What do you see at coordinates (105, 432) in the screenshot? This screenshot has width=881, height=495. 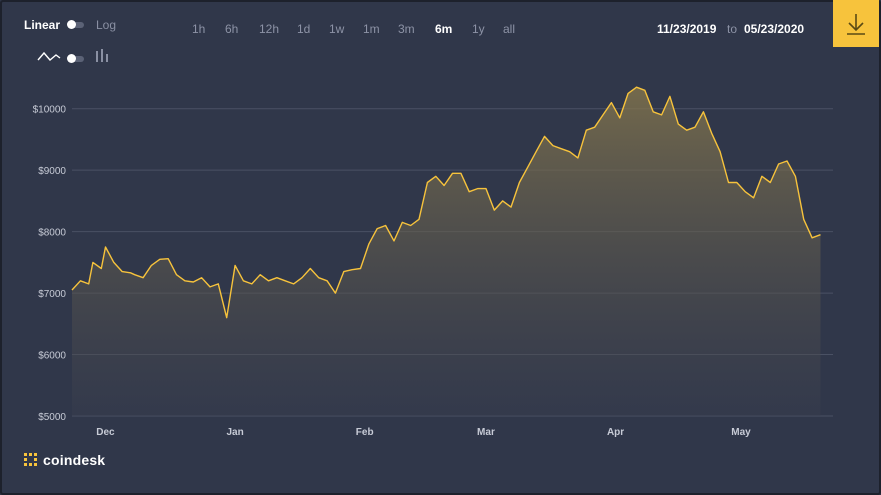 I see `x-tick-label: Dec` at bounding box center [105, 432].